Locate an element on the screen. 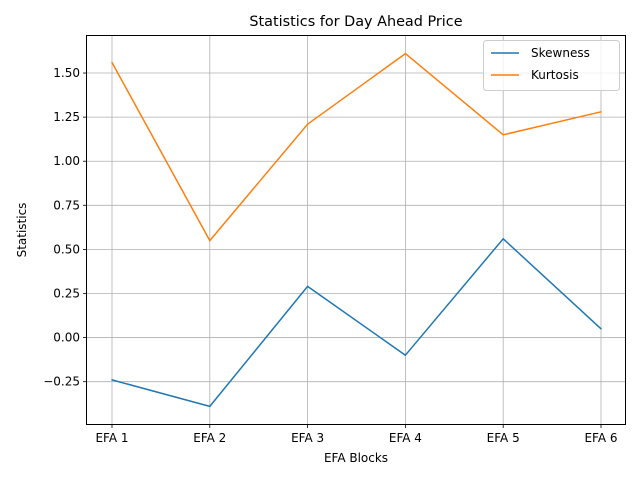 This screenshot has height=480, width=640. y-axis-label: Statistics is located at coordinates (22, 230).